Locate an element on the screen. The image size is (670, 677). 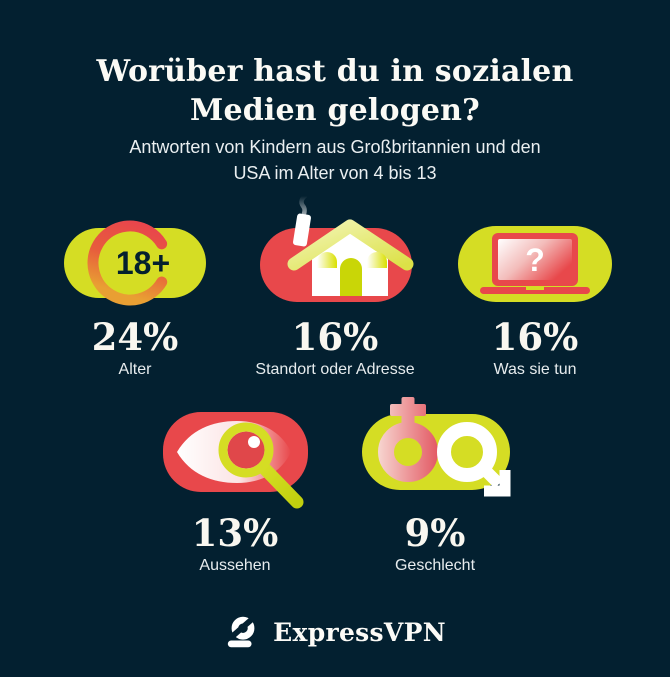
subtitle-line-2: USA im Alter von 4 bis 13 is located at coordinates (335, 173).